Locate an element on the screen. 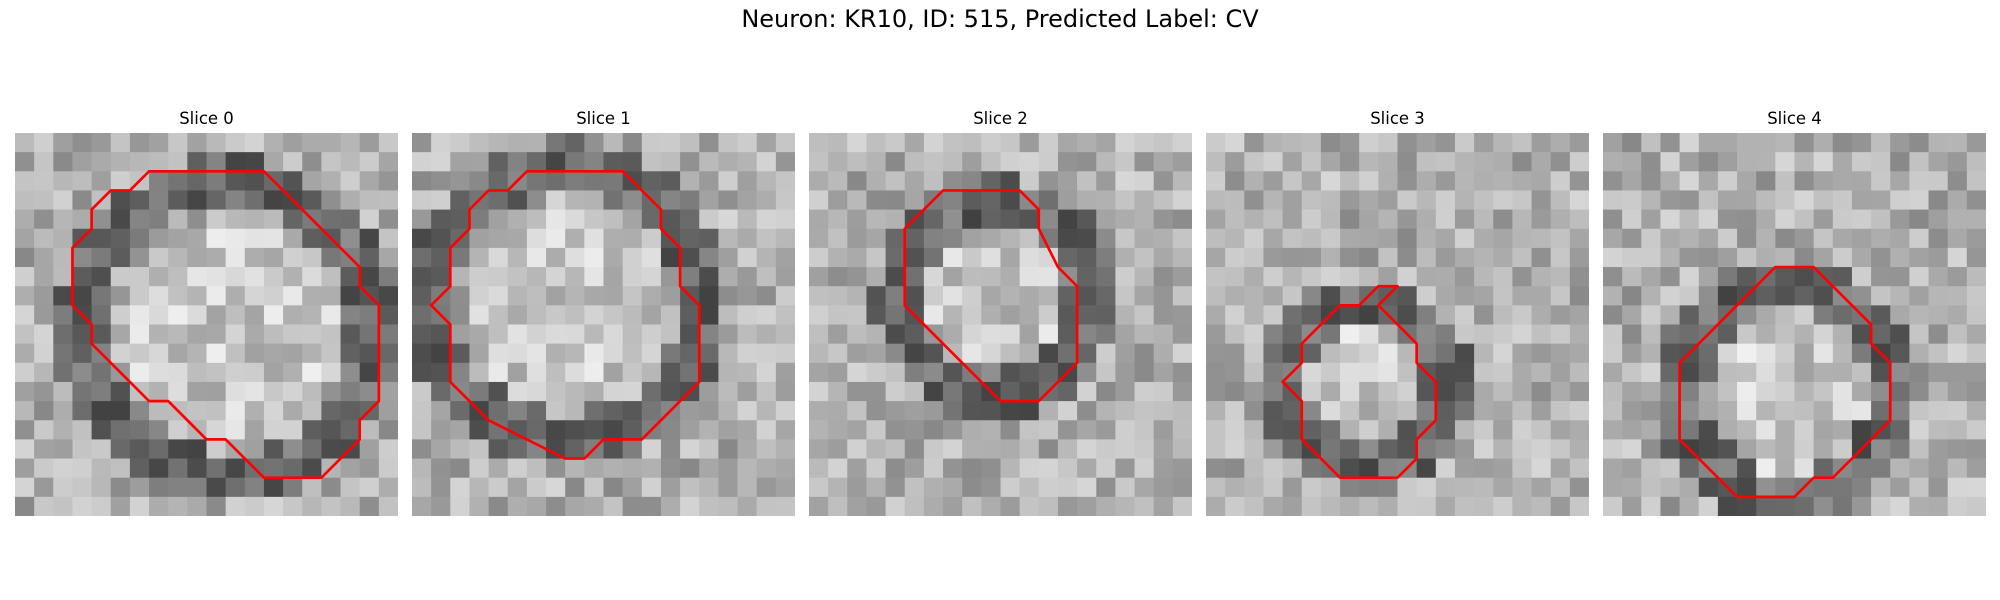  roi-contour is located at coordinates (1359, 382).